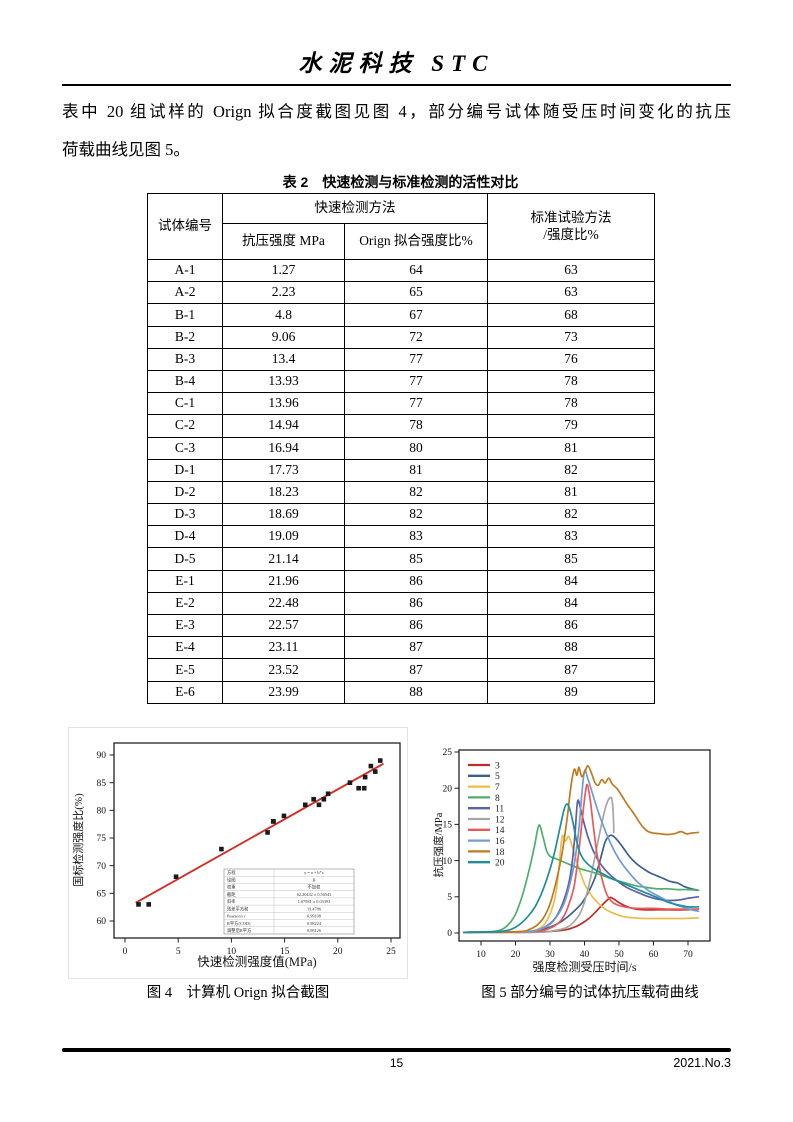 The width and height of the screenshot is (793, 1122). I want to click on col-header-standard: 标准试验方法 /强度比%, so click(571, 226).